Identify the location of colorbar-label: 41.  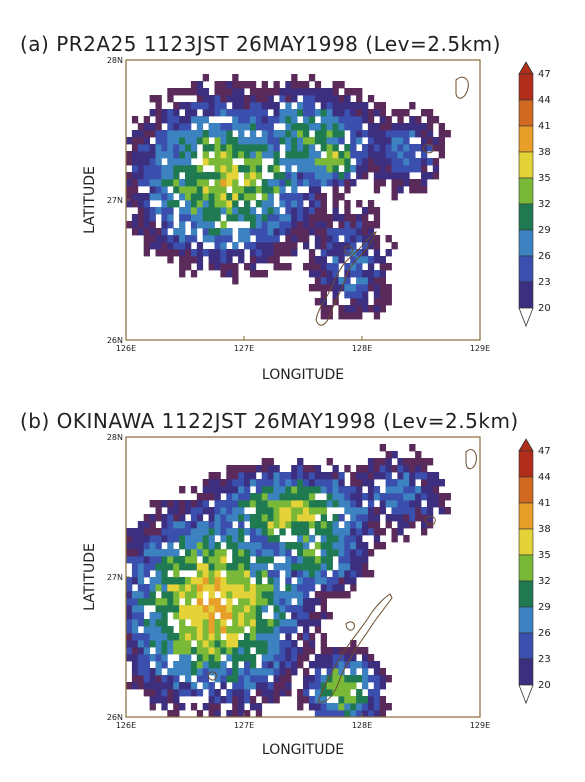
(544, 503).